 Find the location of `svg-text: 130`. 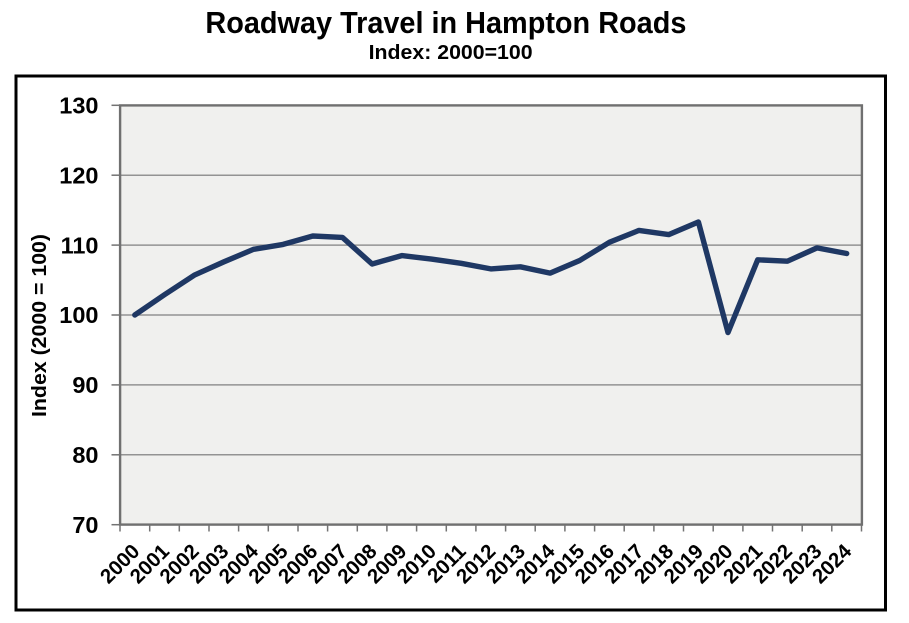

svg-text: 130 is located at coordinates (78, 106).